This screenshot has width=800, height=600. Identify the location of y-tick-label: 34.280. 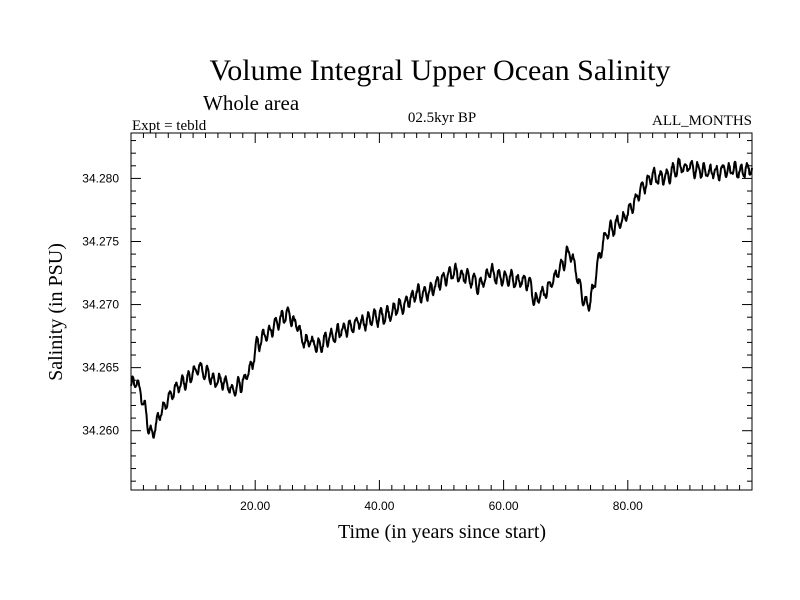
(100, 178).